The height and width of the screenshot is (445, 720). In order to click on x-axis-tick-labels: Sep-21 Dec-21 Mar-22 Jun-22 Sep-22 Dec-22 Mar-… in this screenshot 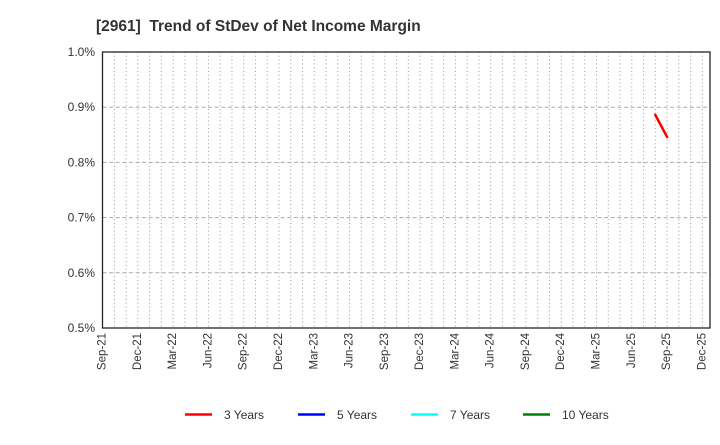, I will do `click(403, 351)`.